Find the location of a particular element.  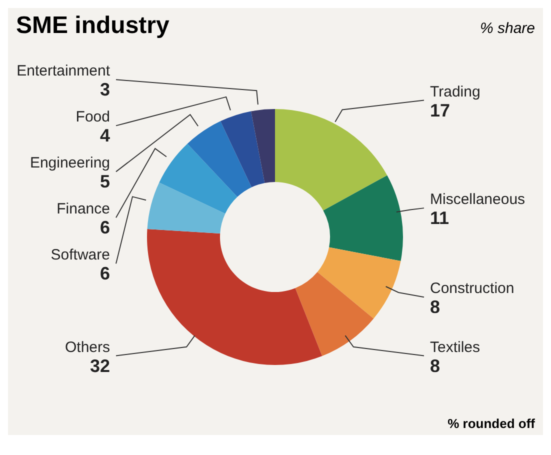

data-label: 3 is located at coordinates (105, 90).